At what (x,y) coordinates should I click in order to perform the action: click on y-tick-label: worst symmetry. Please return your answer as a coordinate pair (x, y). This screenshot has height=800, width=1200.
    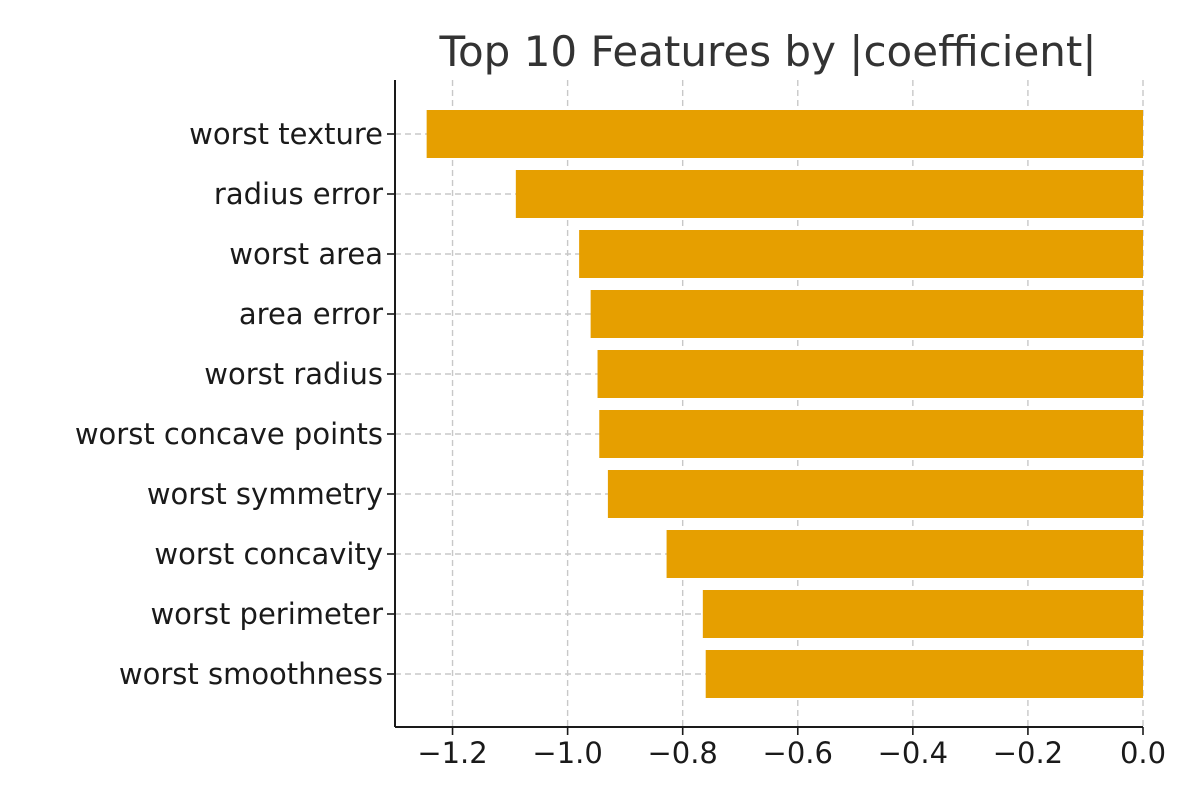
    Looking at the image, I should click on (265, 494).